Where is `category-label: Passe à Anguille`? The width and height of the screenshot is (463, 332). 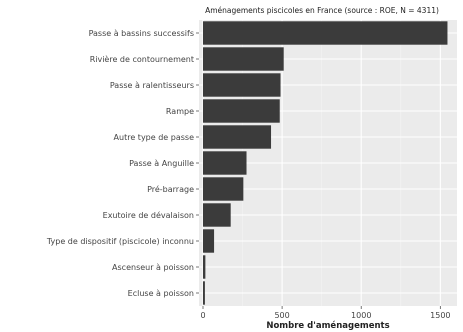 category-label: Passe à Anguille is located at coordinates (161, 163).